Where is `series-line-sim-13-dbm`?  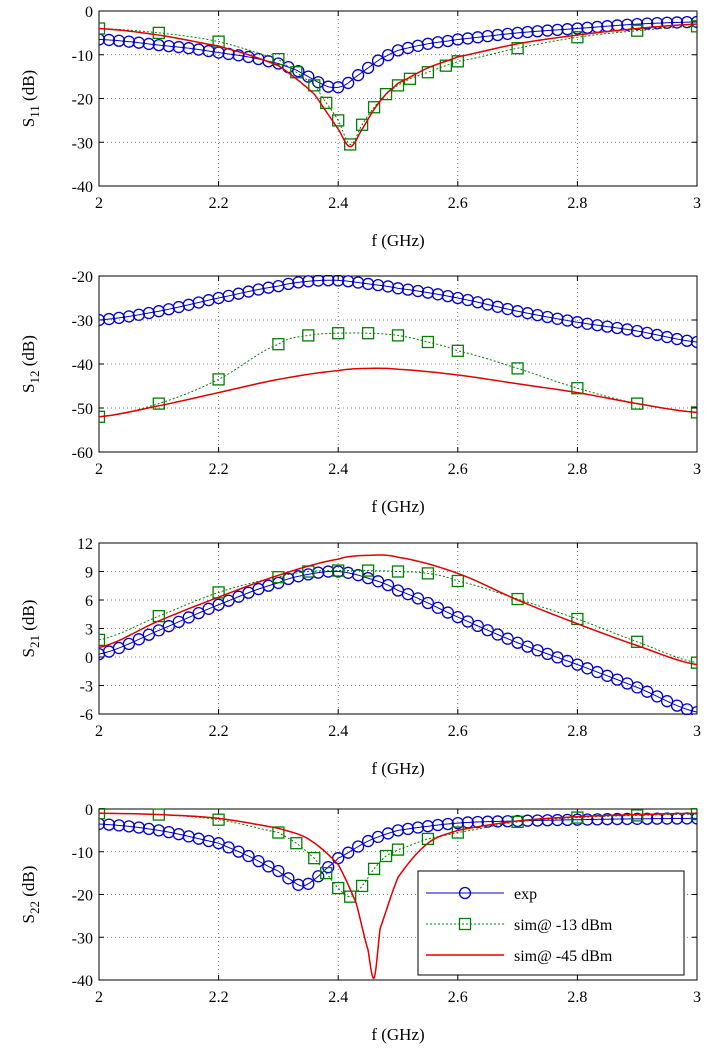 series-line-sim-13-dbm is located at coordinates (398, 375).